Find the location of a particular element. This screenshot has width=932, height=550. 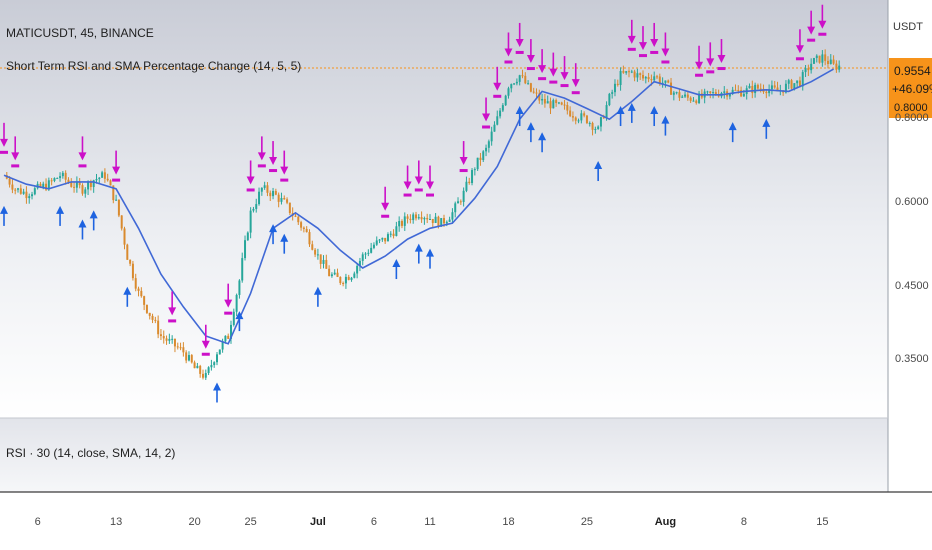

x-tick-label: 11 is located at coordinates (430, 522).